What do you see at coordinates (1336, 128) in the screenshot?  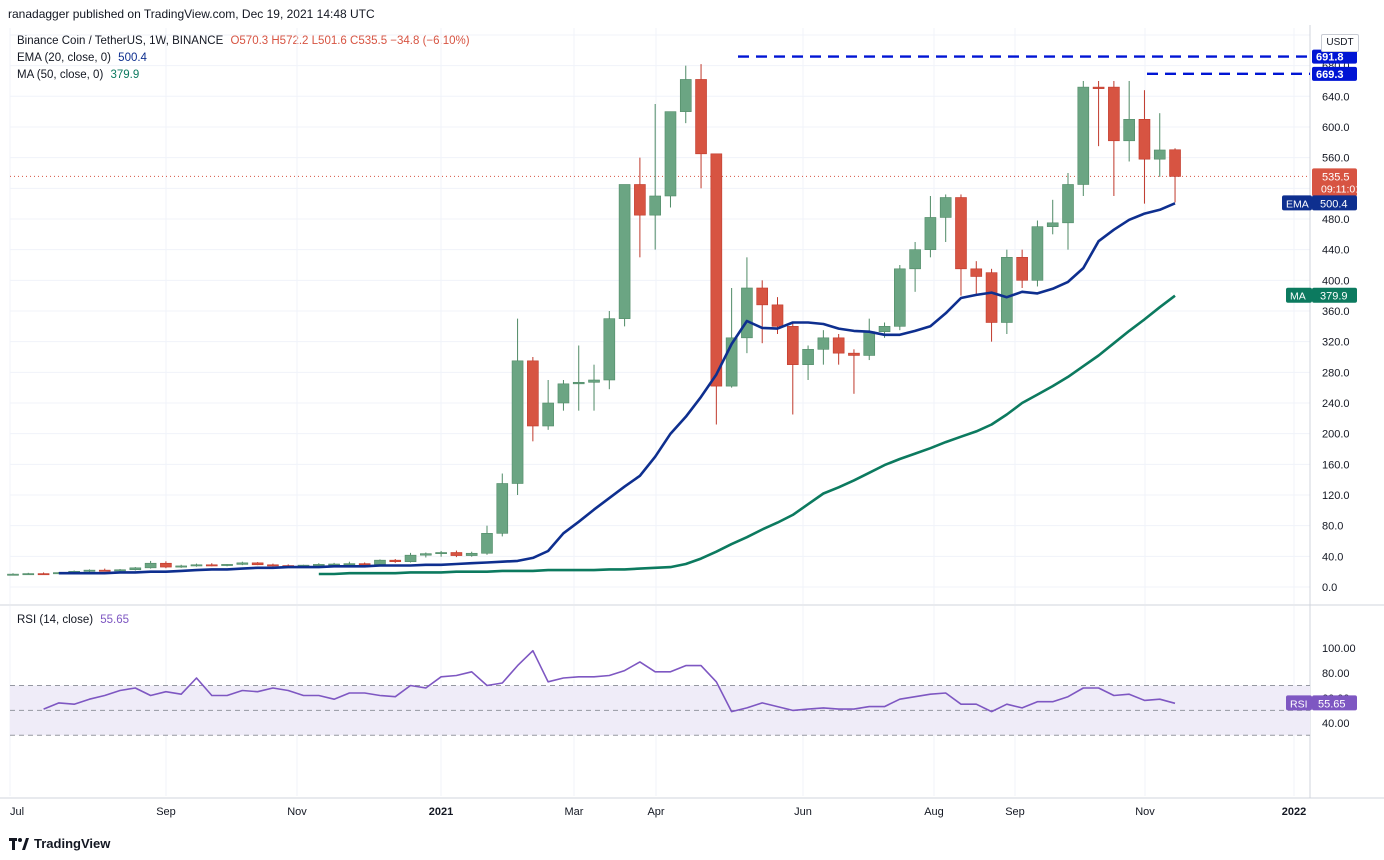 I see `price-tick-label: 600.0` at bounding box center [1336, 128].